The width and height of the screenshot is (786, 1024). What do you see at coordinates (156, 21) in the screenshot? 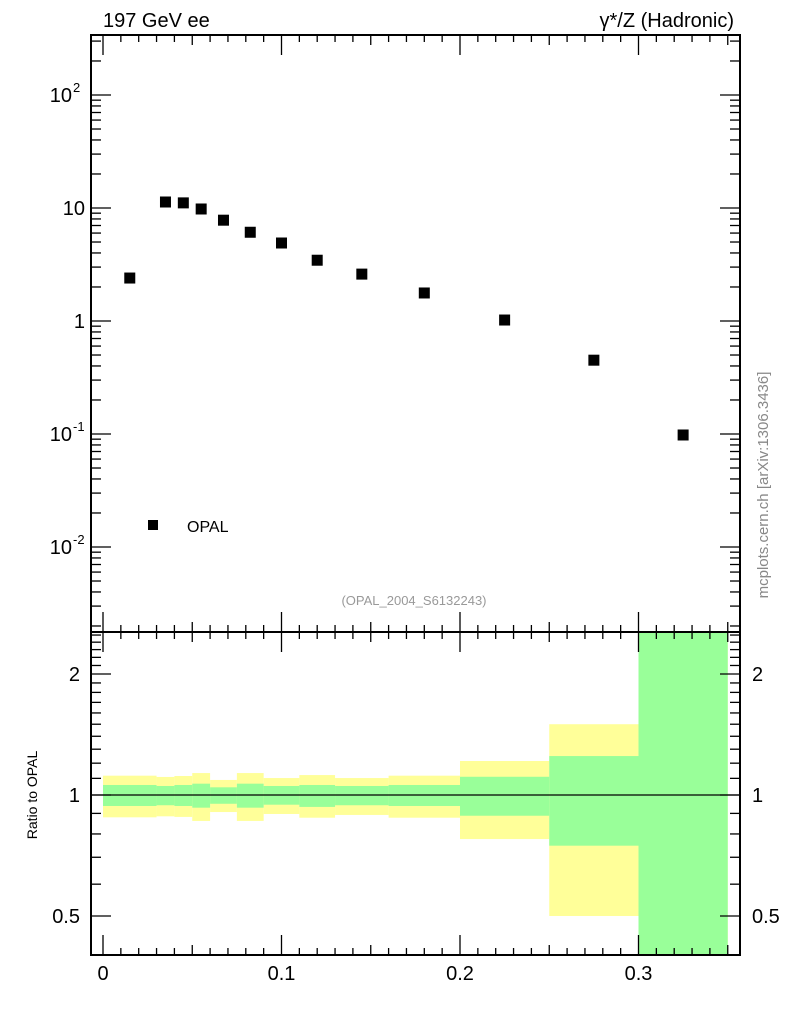
I see `title-left: 197 GeV ee` at bounding box center [156, 21].